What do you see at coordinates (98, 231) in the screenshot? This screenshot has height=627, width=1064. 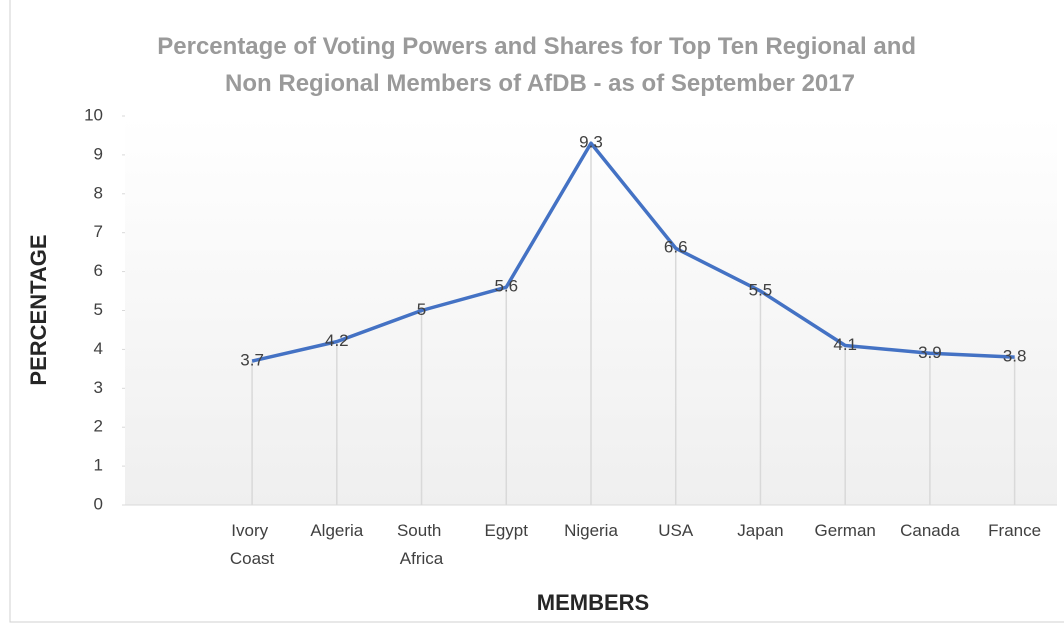 I see `y-tick-label: 7` at bounding box center [98, 231].